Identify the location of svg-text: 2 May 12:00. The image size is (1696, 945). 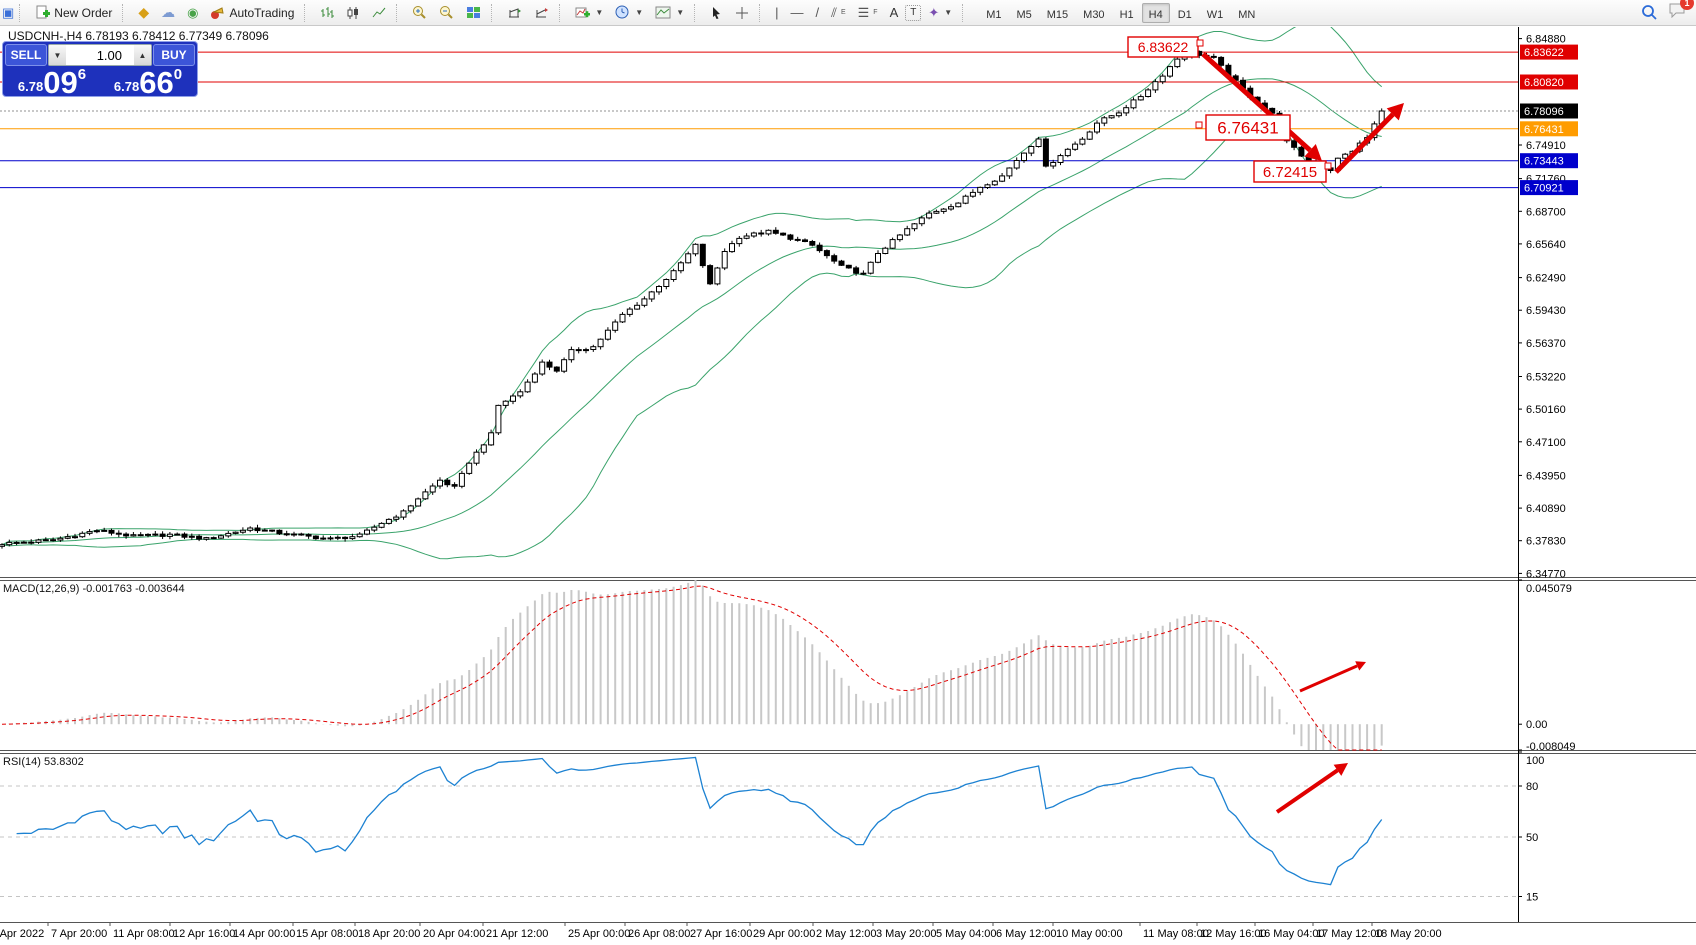
(846, 934).